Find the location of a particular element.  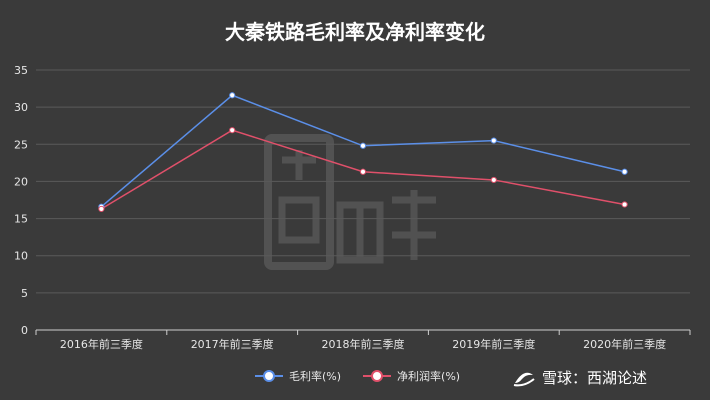

y-tick-label: 30 is located at coordinates (21, 107).